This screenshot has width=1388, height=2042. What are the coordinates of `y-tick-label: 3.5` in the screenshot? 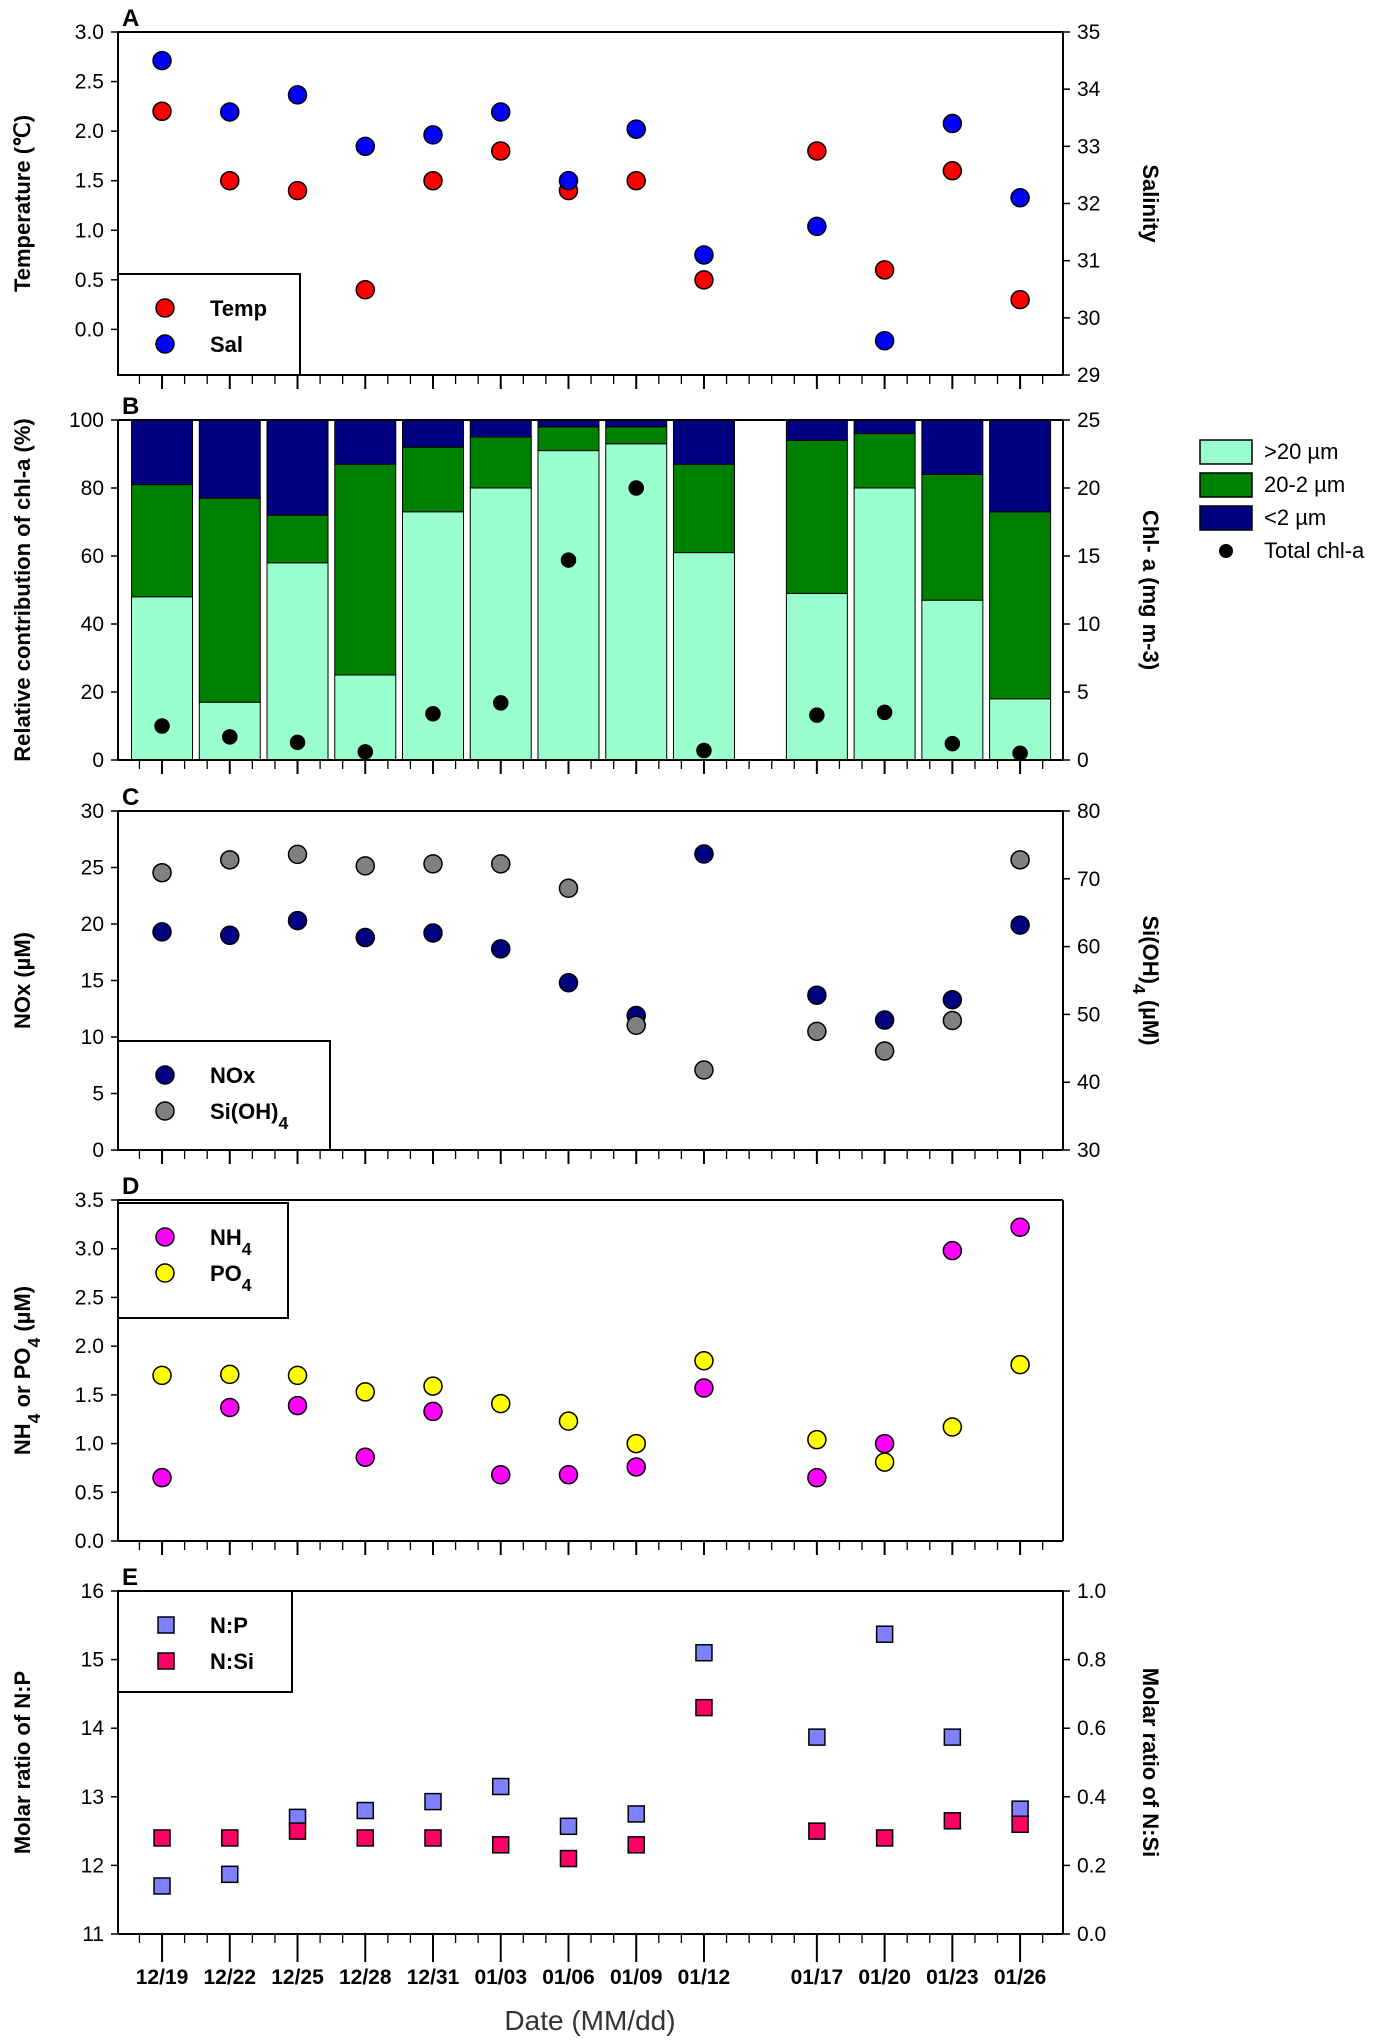 It's located at (89, 1200).